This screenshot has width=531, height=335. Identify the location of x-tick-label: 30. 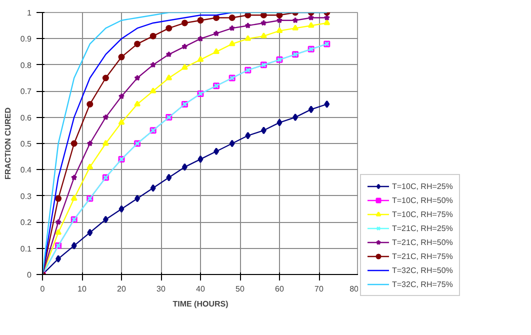
(161, 289).